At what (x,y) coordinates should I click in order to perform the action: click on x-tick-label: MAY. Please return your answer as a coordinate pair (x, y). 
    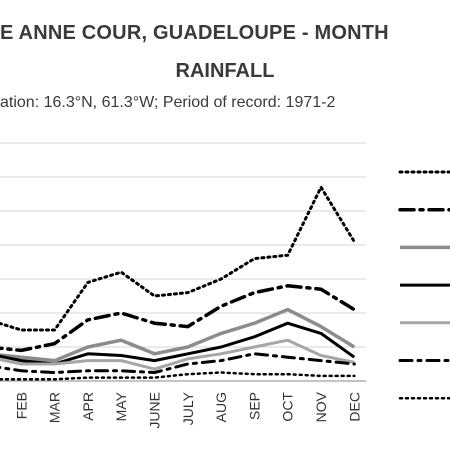
    Looking at the image, I should click on (121, 406).